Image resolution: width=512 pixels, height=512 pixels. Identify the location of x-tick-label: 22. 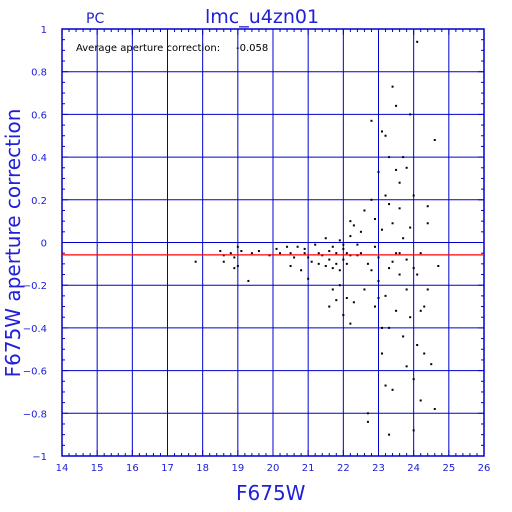
(343, 468).